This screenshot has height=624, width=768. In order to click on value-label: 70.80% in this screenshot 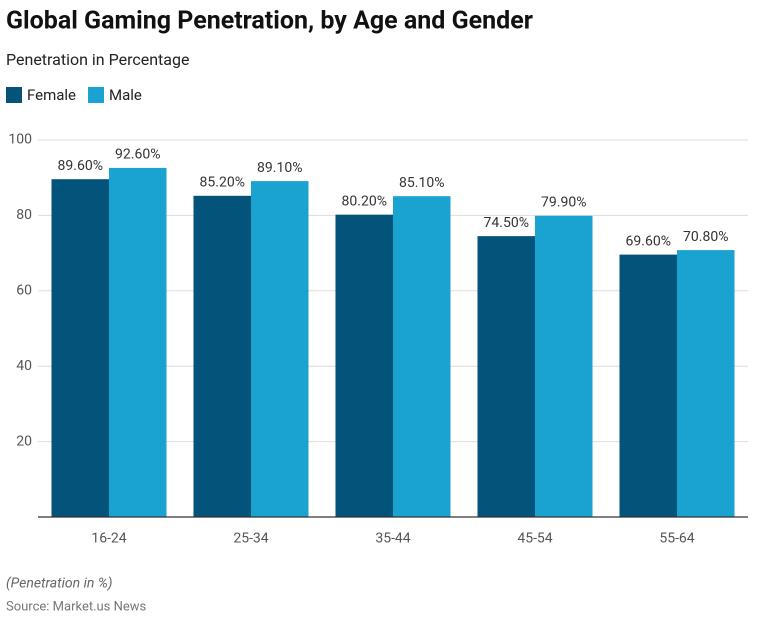, I will do `click(705, 237)`.